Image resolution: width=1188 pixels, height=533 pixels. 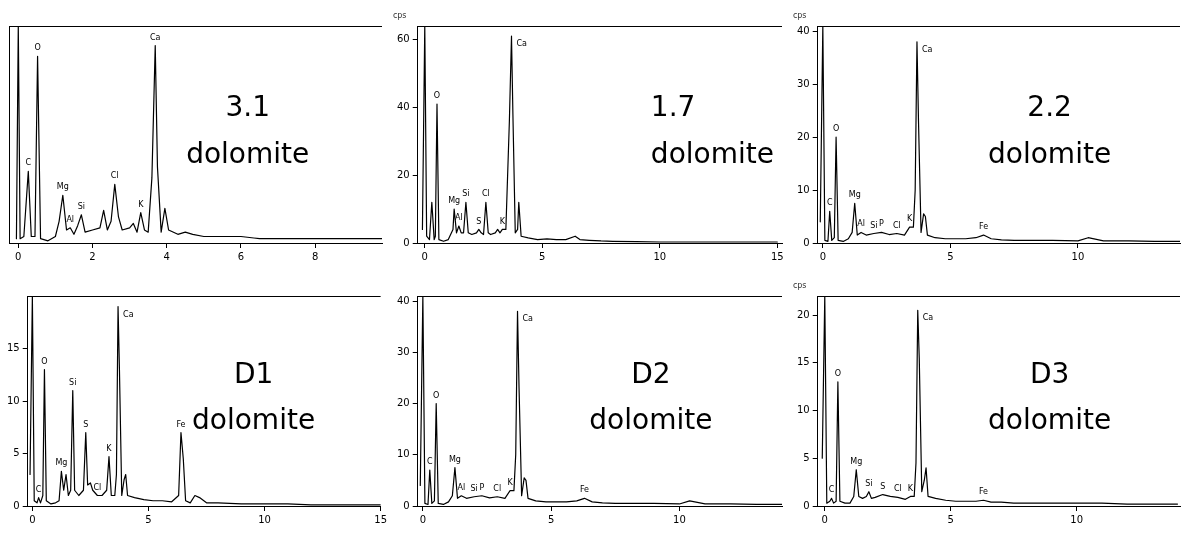 I want to click on x-tick-label: 4, so click(x=166, y=256).